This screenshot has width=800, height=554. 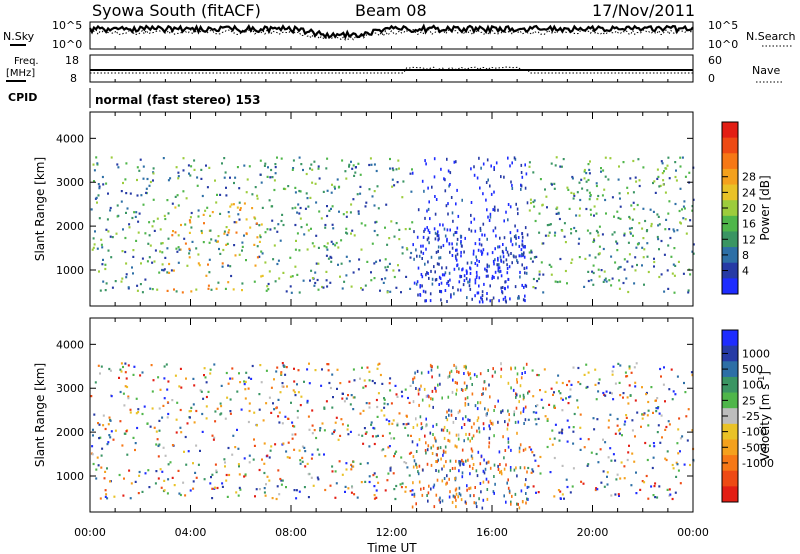 I want to click on velocity-label-main: Velocity [m s, so click(x=765, y=422).